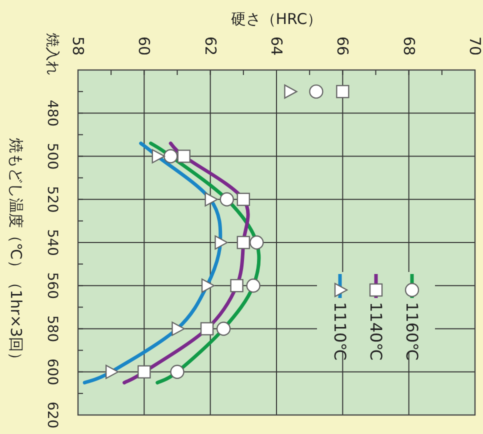  Describe the element at coordinates (144, 46) in the screenshot. I see `x-tick-label: 60` at that location.